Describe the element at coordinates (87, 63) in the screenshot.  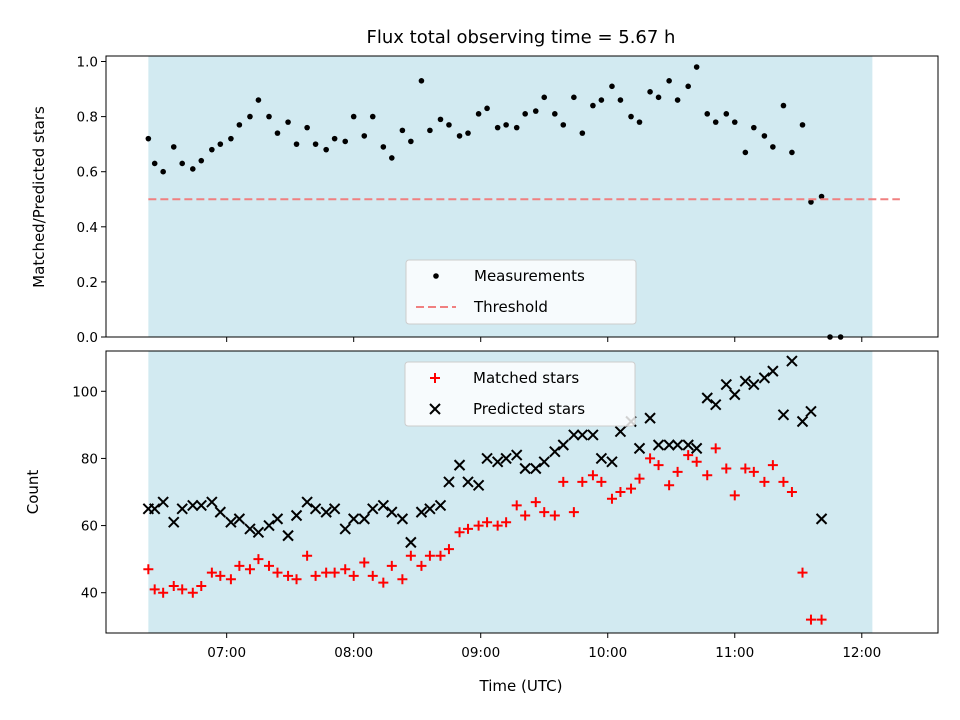
I see `y-tick-label: 1.0` at that location.